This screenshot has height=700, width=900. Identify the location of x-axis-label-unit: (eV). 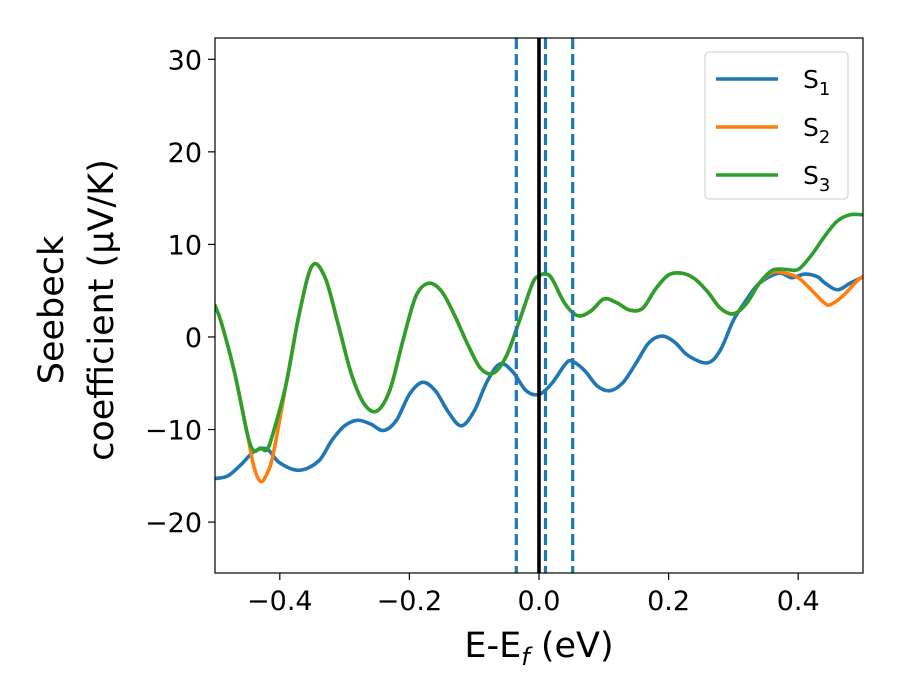
(572, 646).